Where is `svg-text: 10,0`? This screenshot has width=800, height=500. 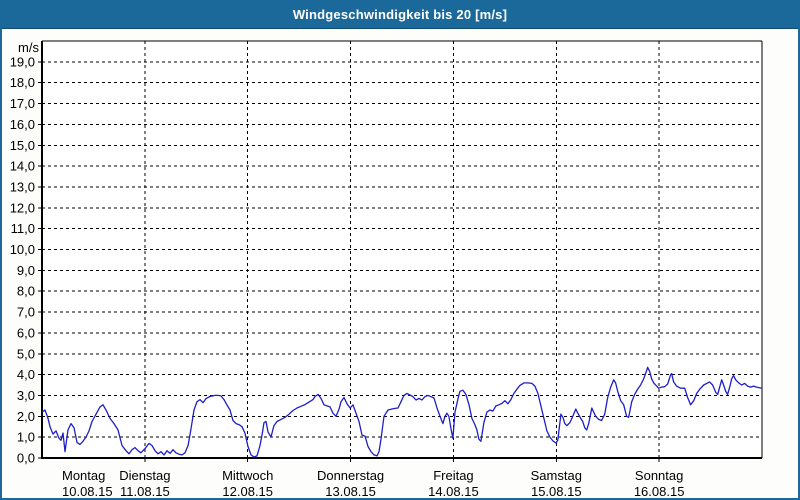 svg-text: 10,0 is located at coordinates (22, 249).